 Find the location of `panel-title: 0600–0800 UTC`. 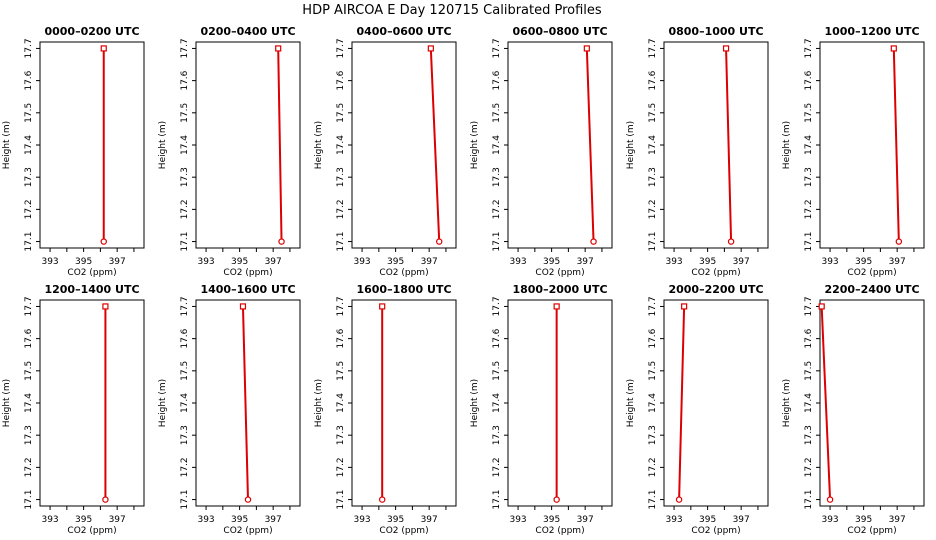

panel-title: 0600–0800 UTC is located at coordinates (559, 31).